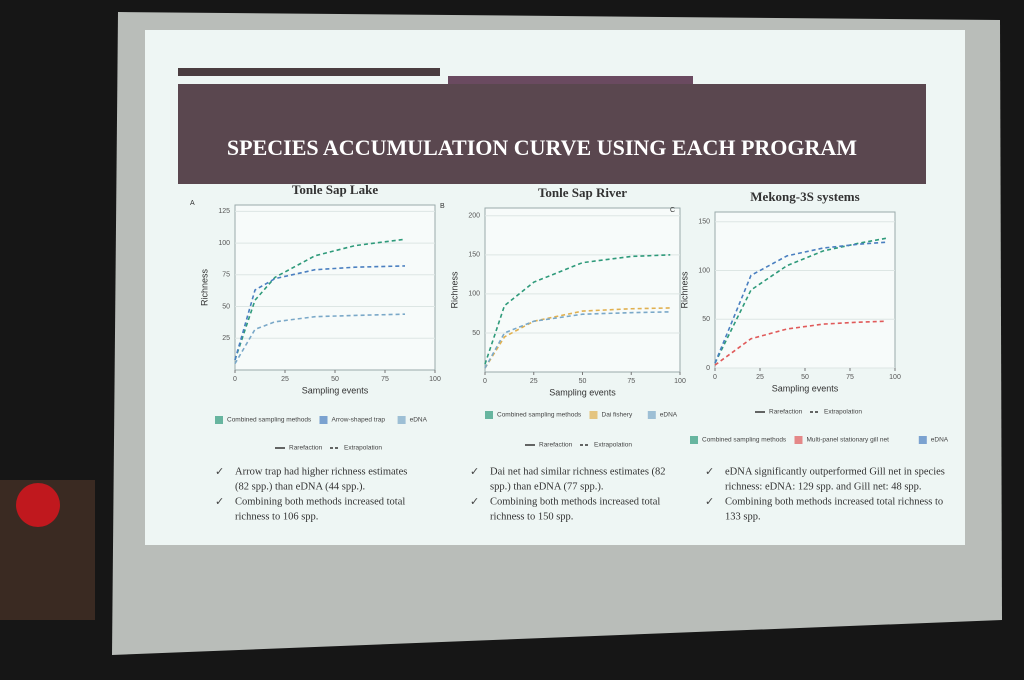  What do you see at coordinates (226, 338) in the screenshot?
I see `y-tick-label: 25` at bounding box center [226, 338].